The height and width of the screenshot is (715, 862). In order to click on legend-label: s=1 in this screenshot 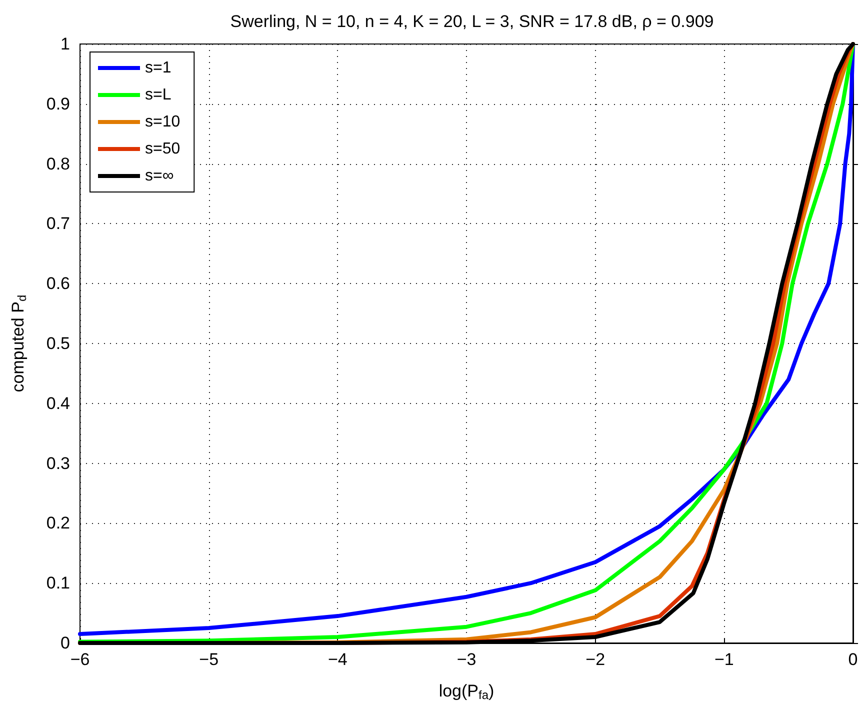, I will do `click(158, 68)`.